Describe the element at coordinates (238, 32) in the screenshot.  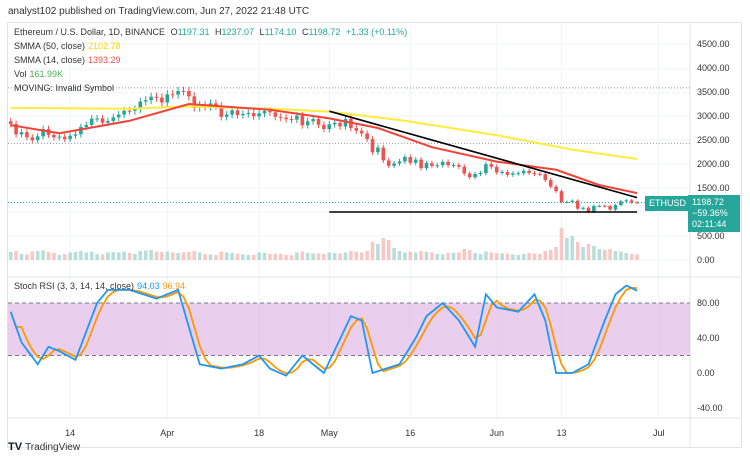
I see `high-value: 1237.07` at that location.